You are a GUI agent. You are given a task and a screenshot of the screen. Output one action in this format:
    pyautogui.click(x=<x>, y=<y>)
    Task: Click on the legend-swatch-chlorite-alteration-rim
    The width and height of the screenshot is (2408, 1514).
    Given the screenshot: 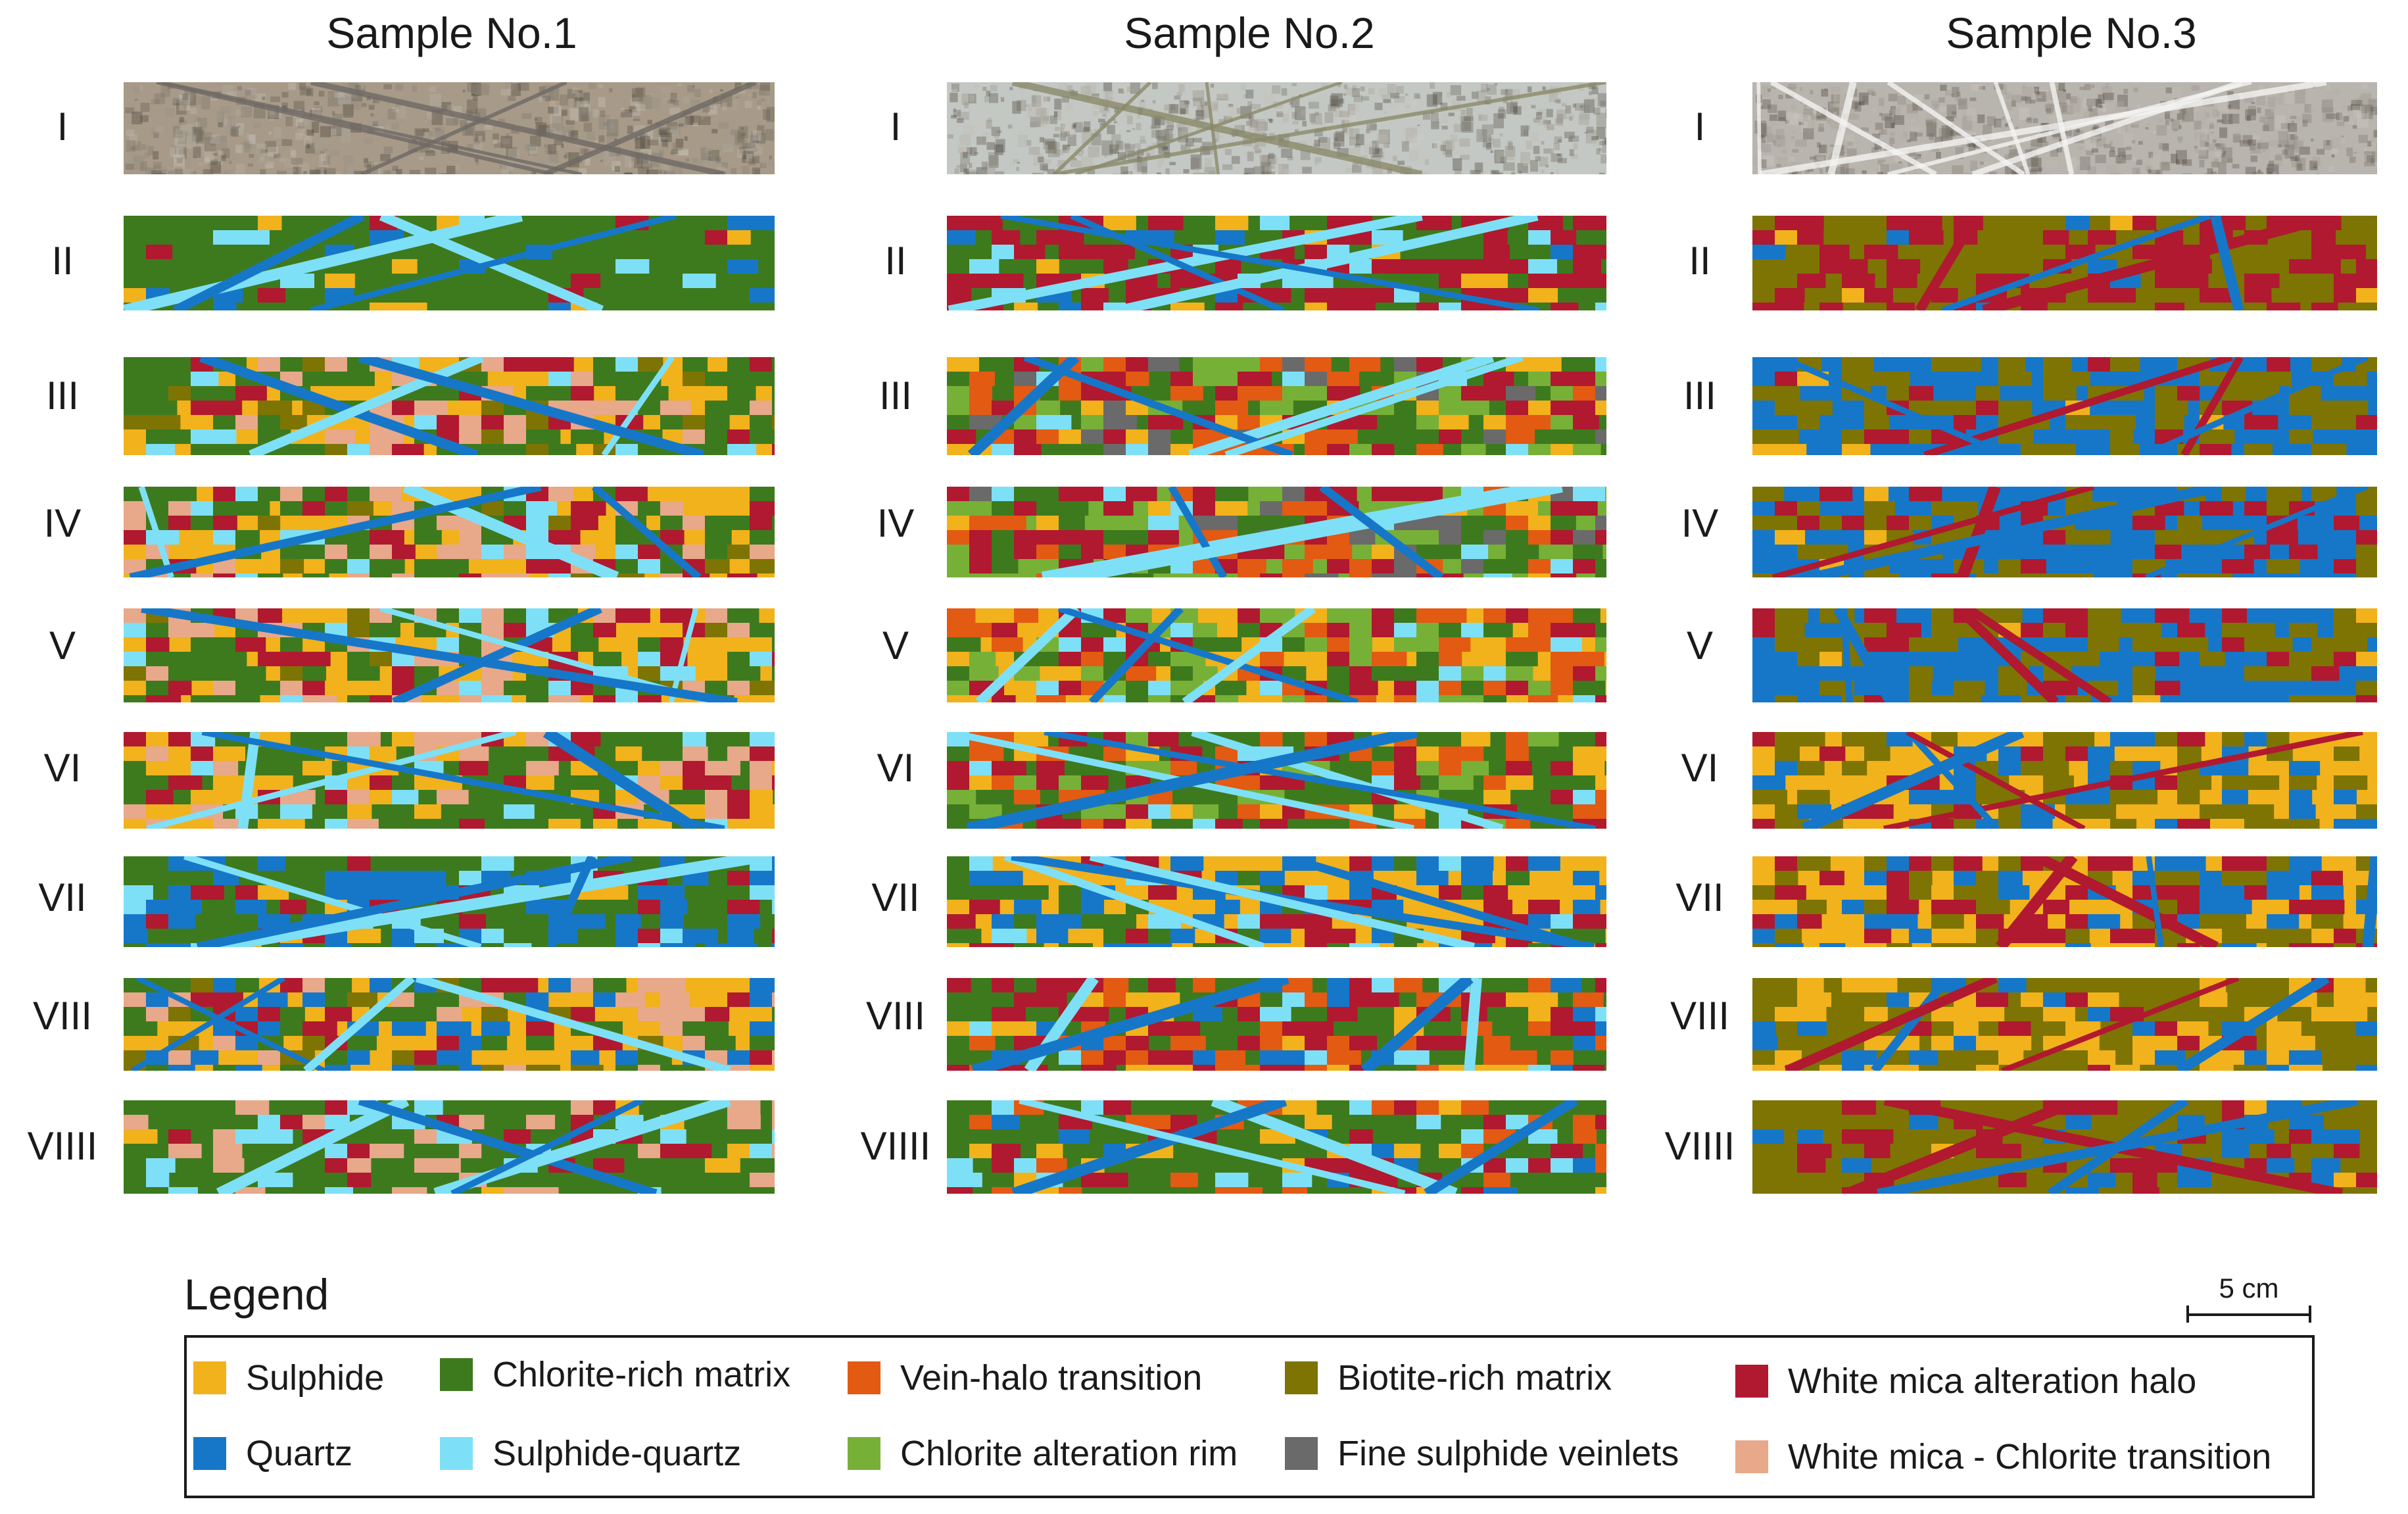 What is the action you would take?
    pyautogui.click(x=864, y=1453)
    